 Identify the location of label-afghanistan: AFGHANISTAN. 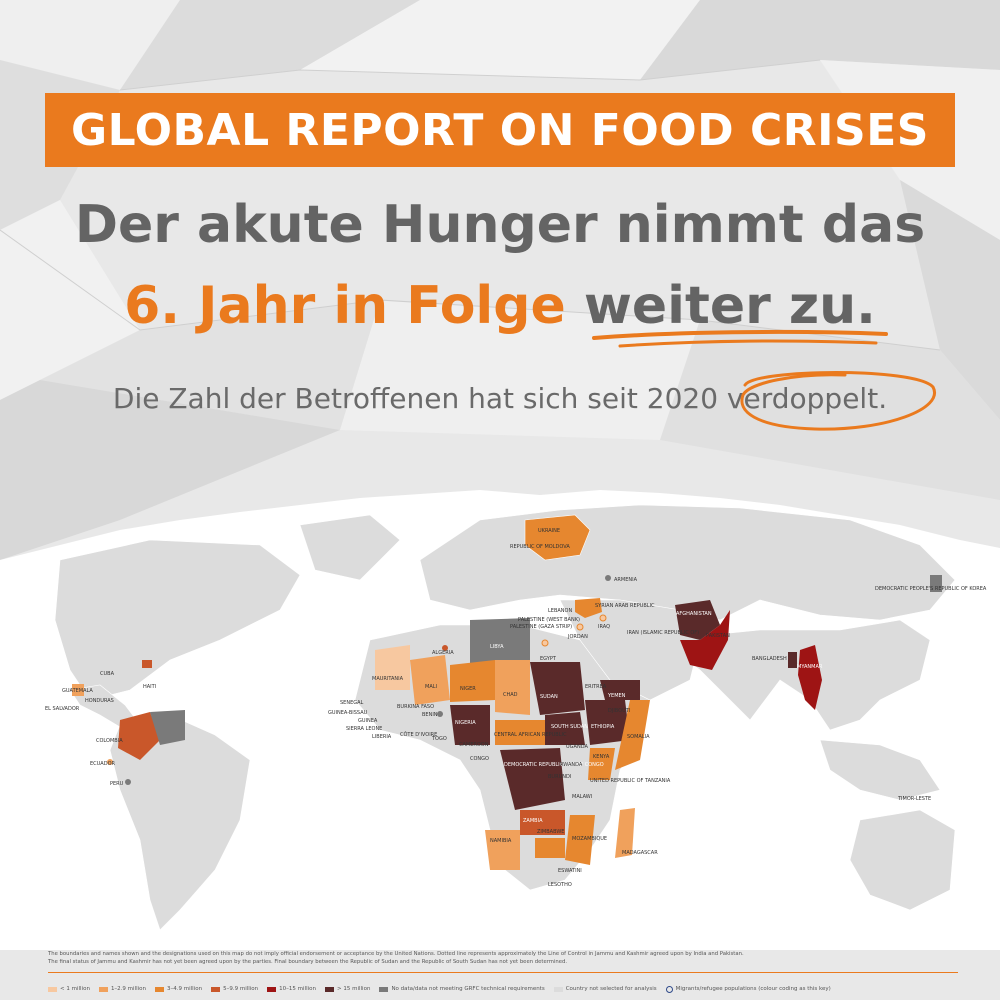
(694, 614).